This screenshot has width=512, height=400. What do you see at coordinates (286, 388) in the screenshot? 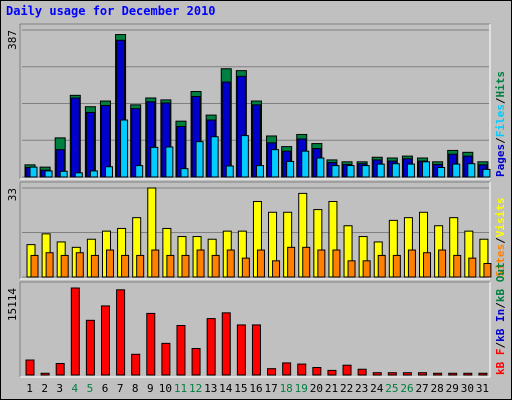
I see `x-tick-label: 18` at bounding box center [286, 388].